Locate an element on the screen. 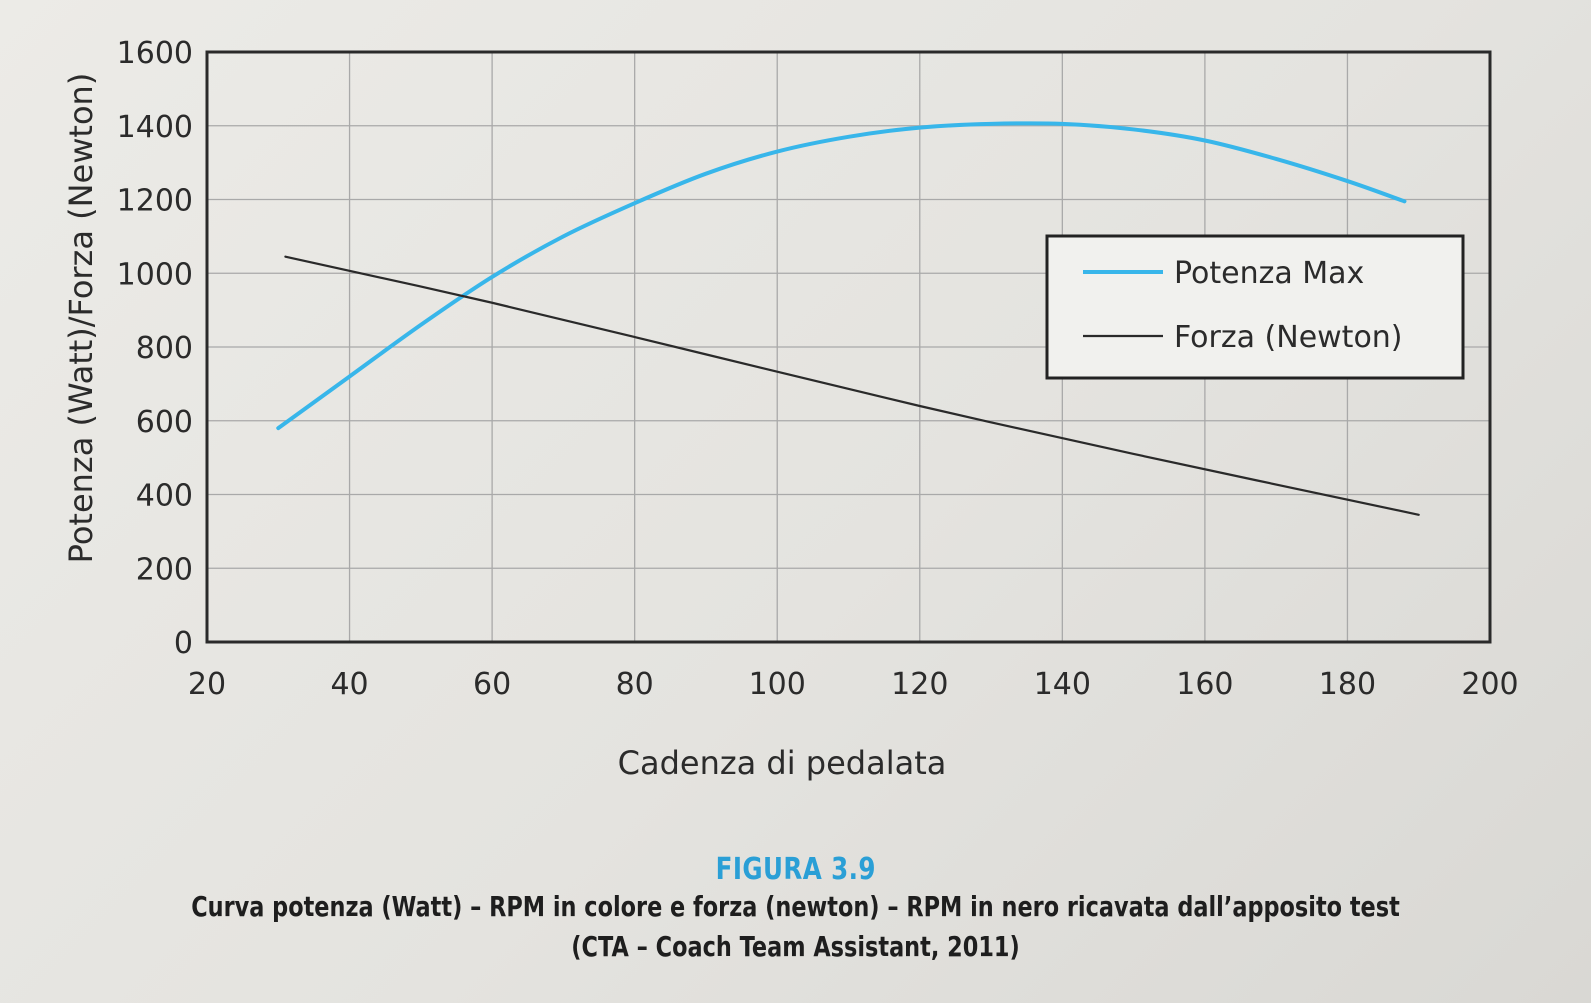 This screenshot has height=1003, width=1591. x-tick-label-20: 20 is located at coordinates (207, 684).